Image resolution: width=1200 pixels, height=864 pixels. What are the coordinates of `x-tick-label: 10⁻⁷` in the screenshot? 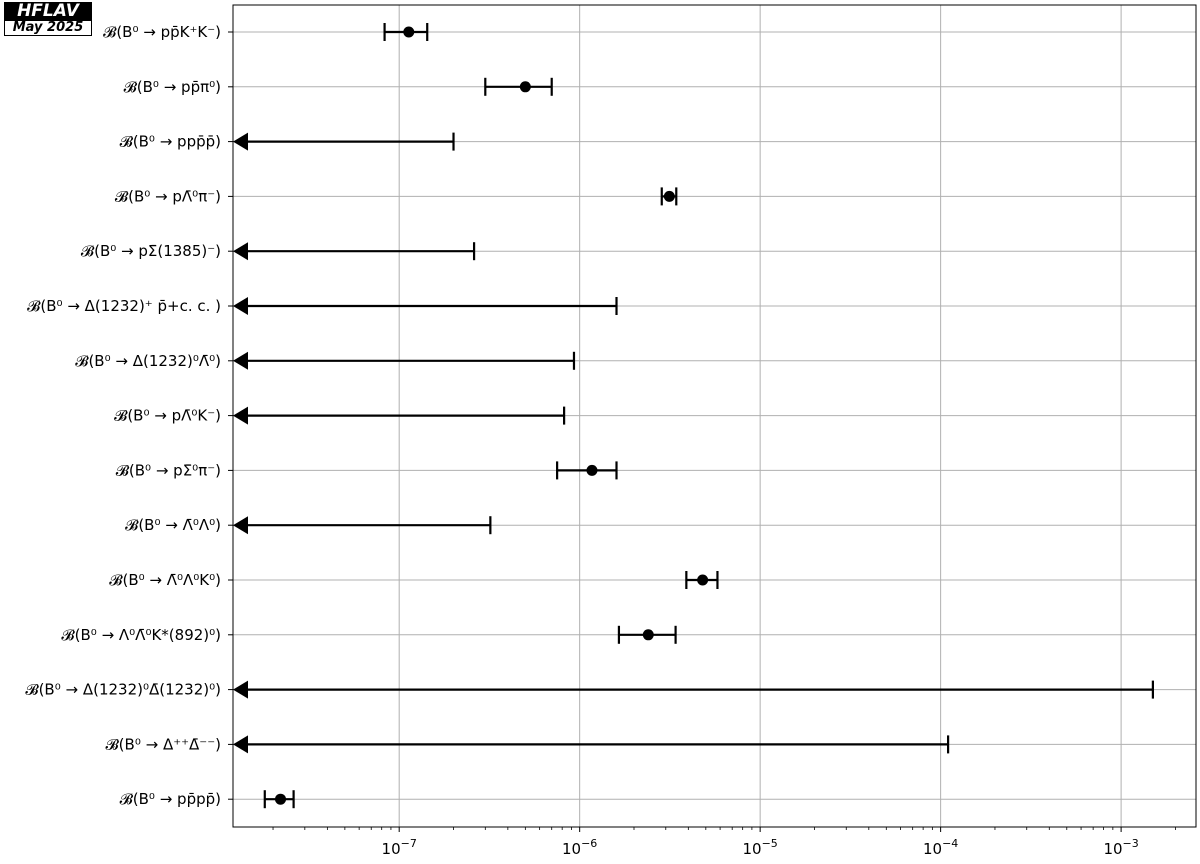 It's located at (399, 847).